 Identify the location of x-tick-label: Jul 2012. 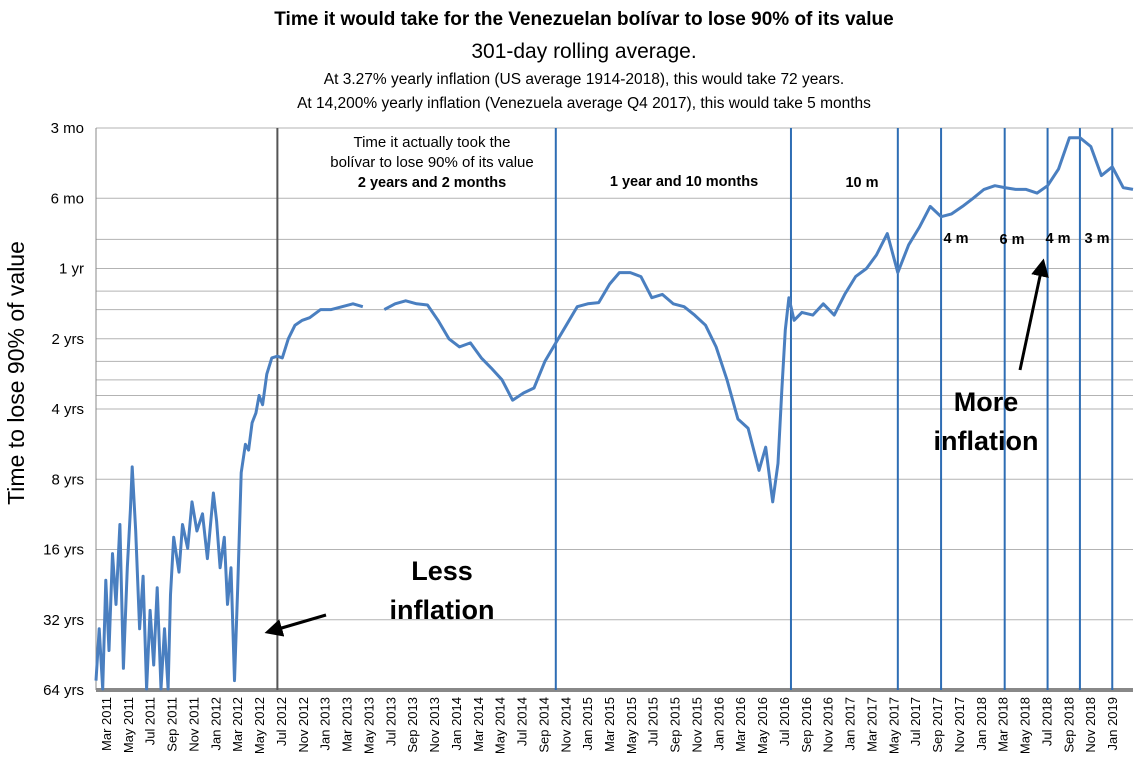
(281, 721).